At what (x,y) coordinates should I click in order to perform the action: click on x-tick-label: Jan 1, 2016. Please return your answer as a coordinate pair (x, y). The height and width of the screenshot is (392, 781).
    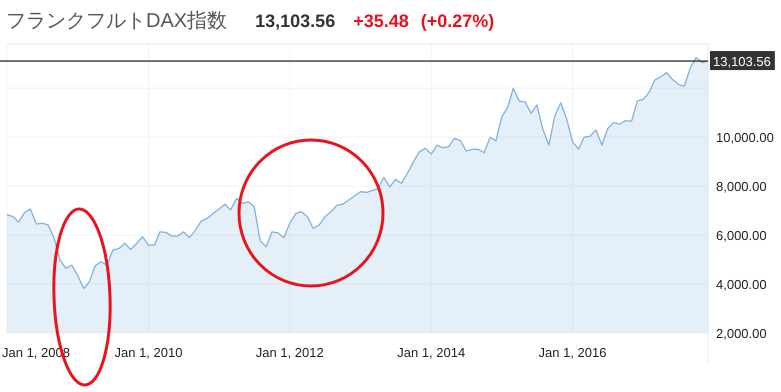
    Looking at the image, I should click on (572, 352).